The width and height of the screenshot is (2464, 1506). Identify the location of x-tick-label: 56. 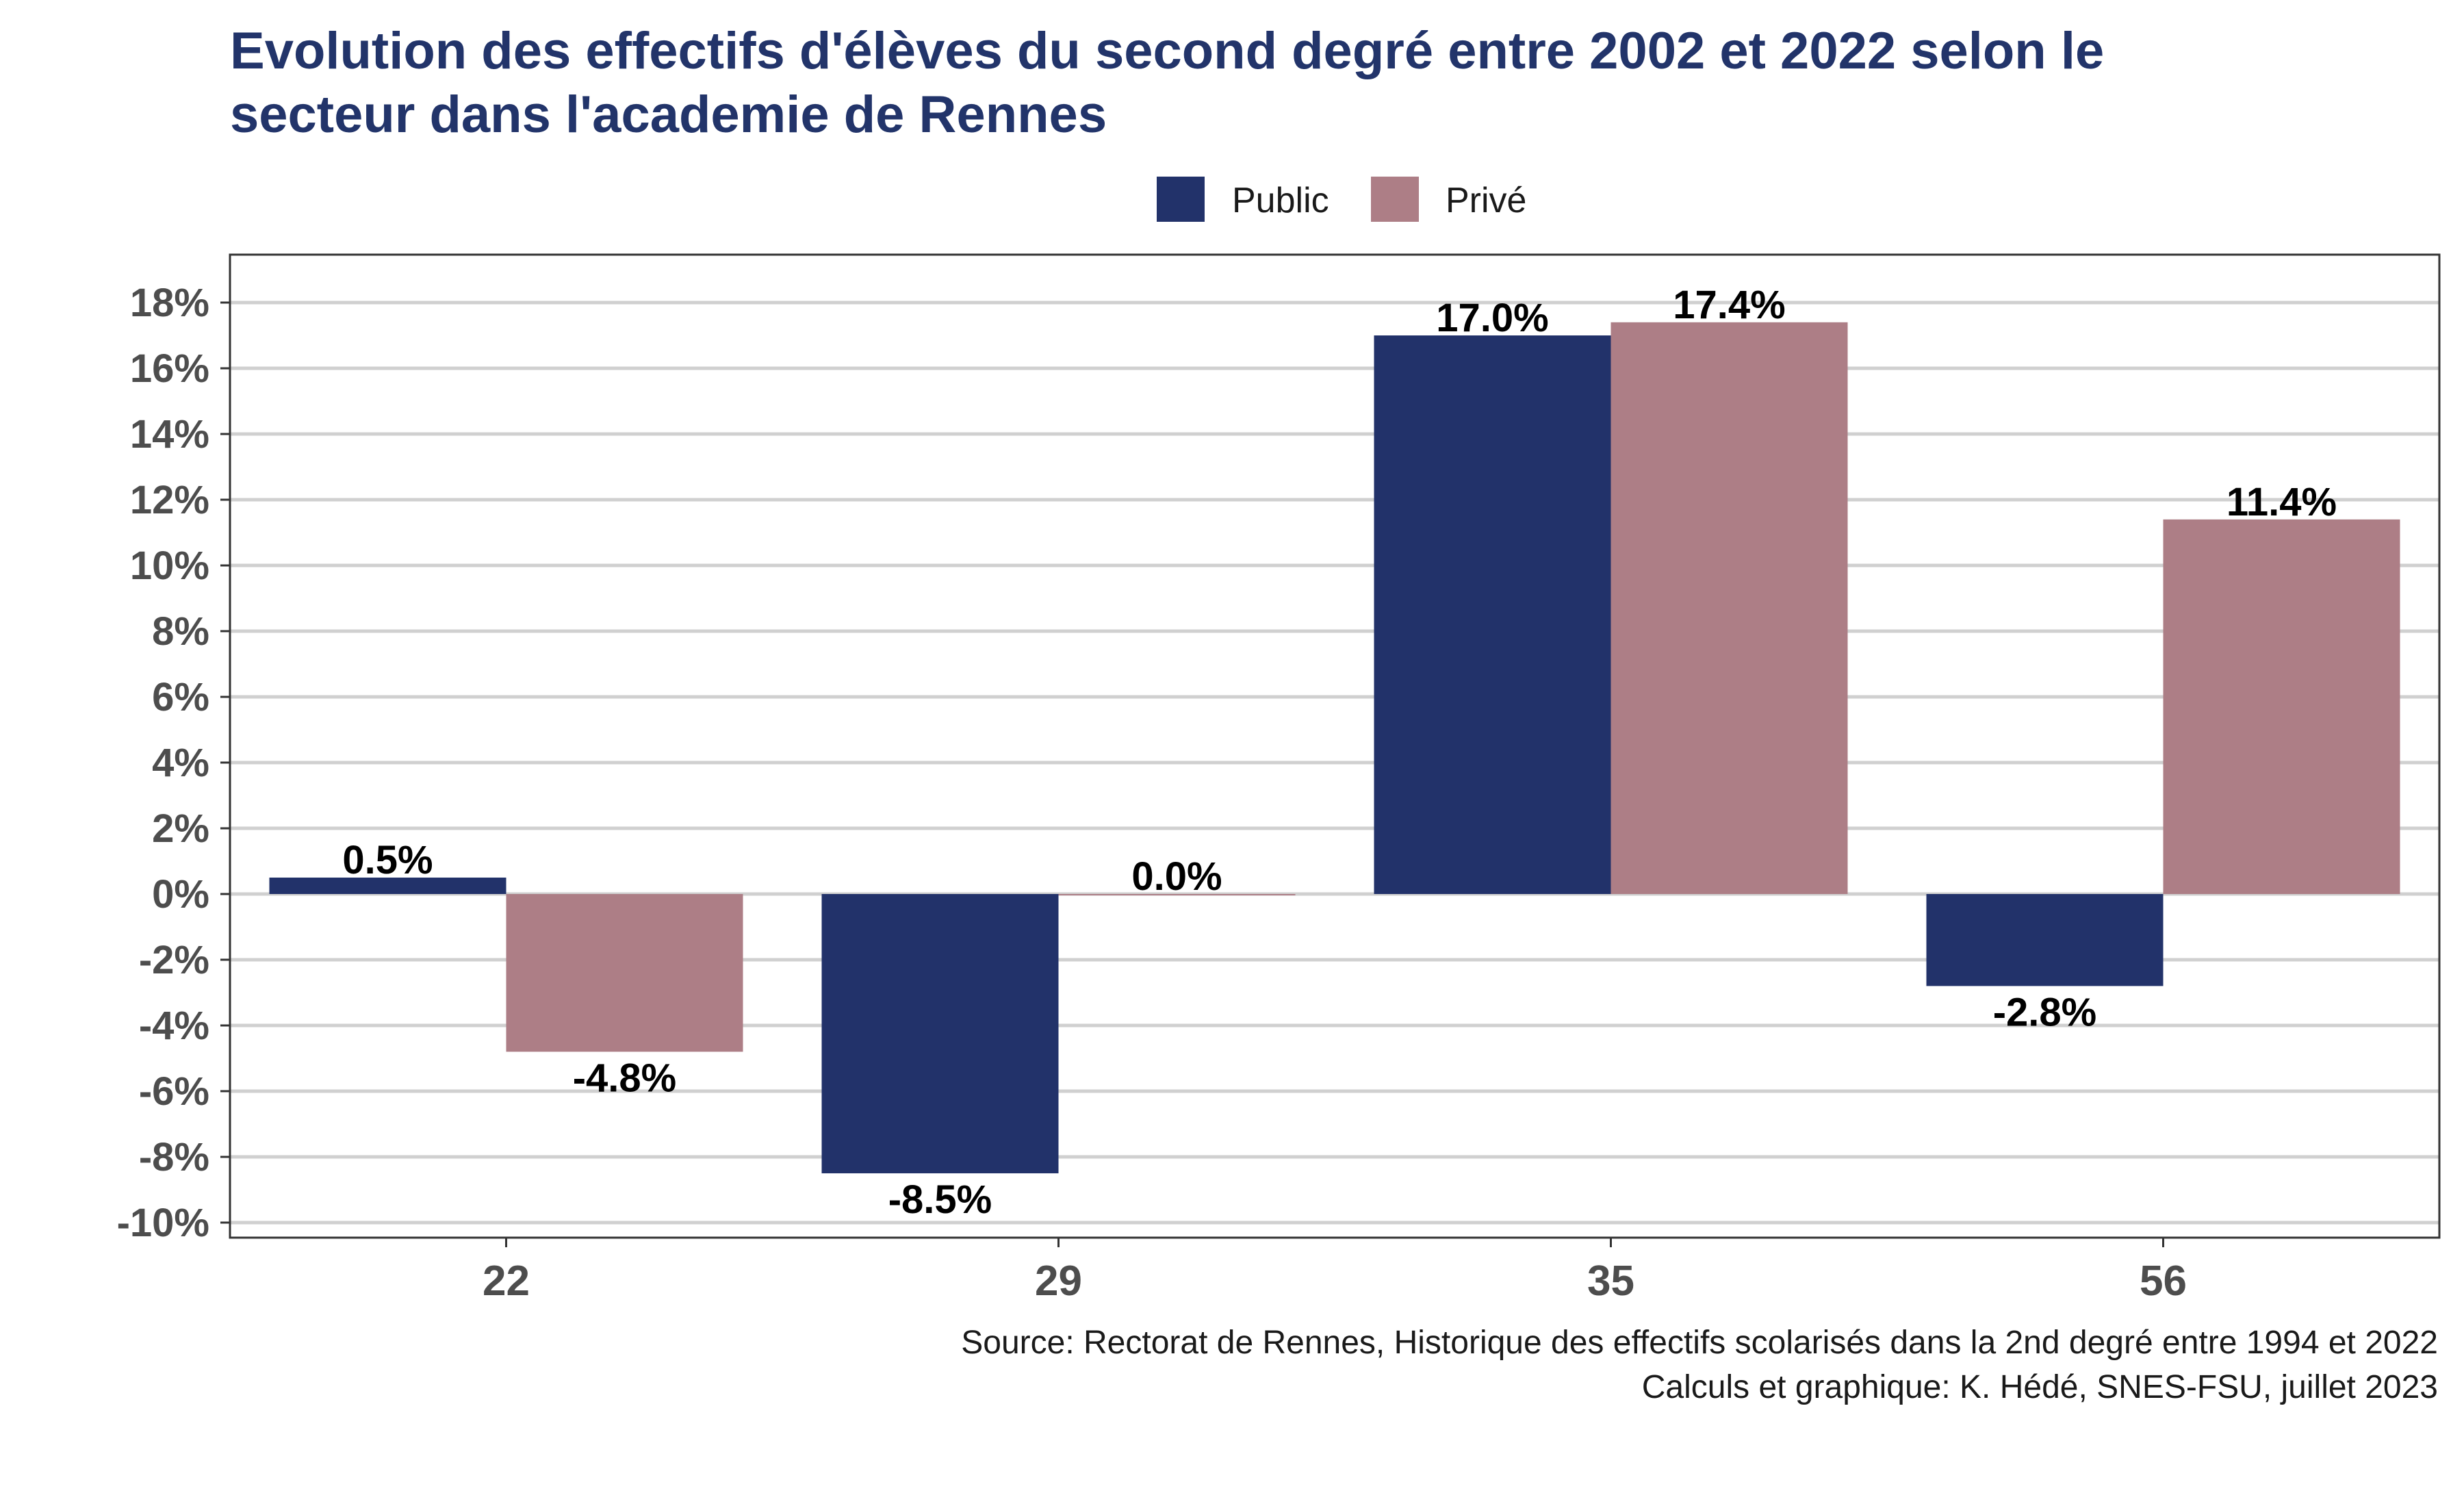
(2163, 1281).